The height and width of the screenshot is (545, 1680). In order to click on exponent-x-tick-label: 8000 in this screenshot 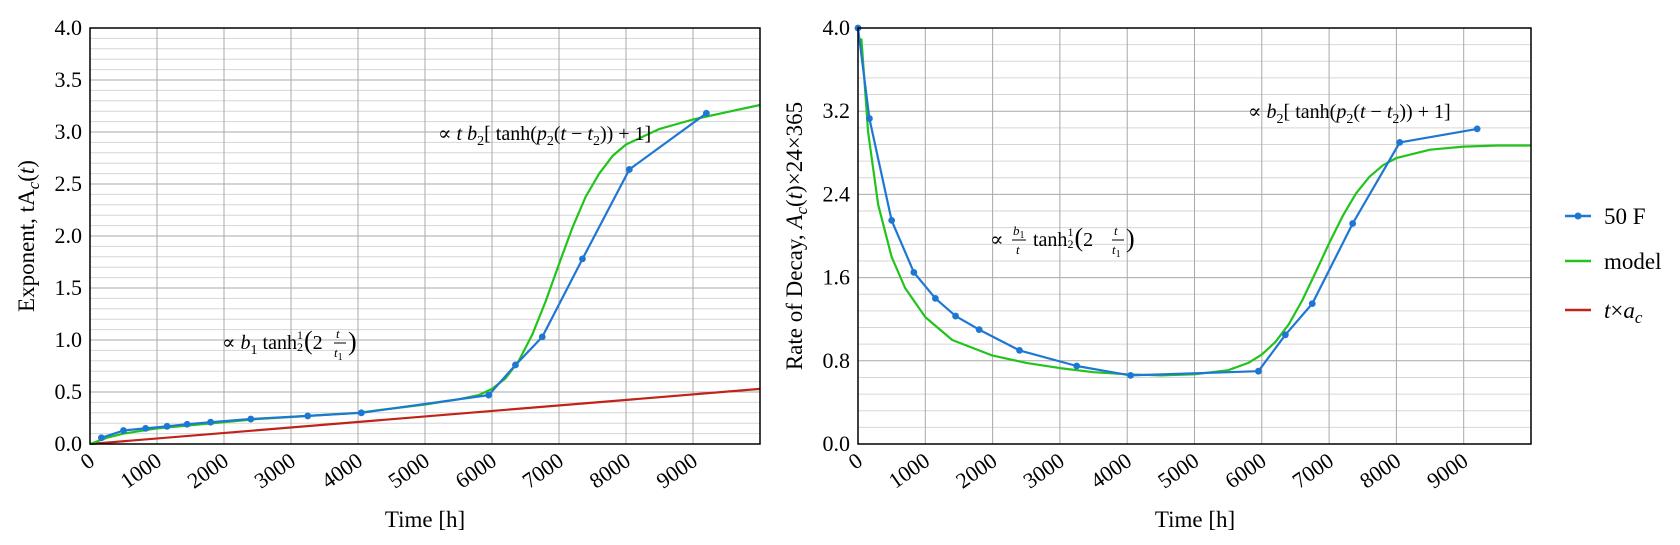, I will do `click(609, 471)`.